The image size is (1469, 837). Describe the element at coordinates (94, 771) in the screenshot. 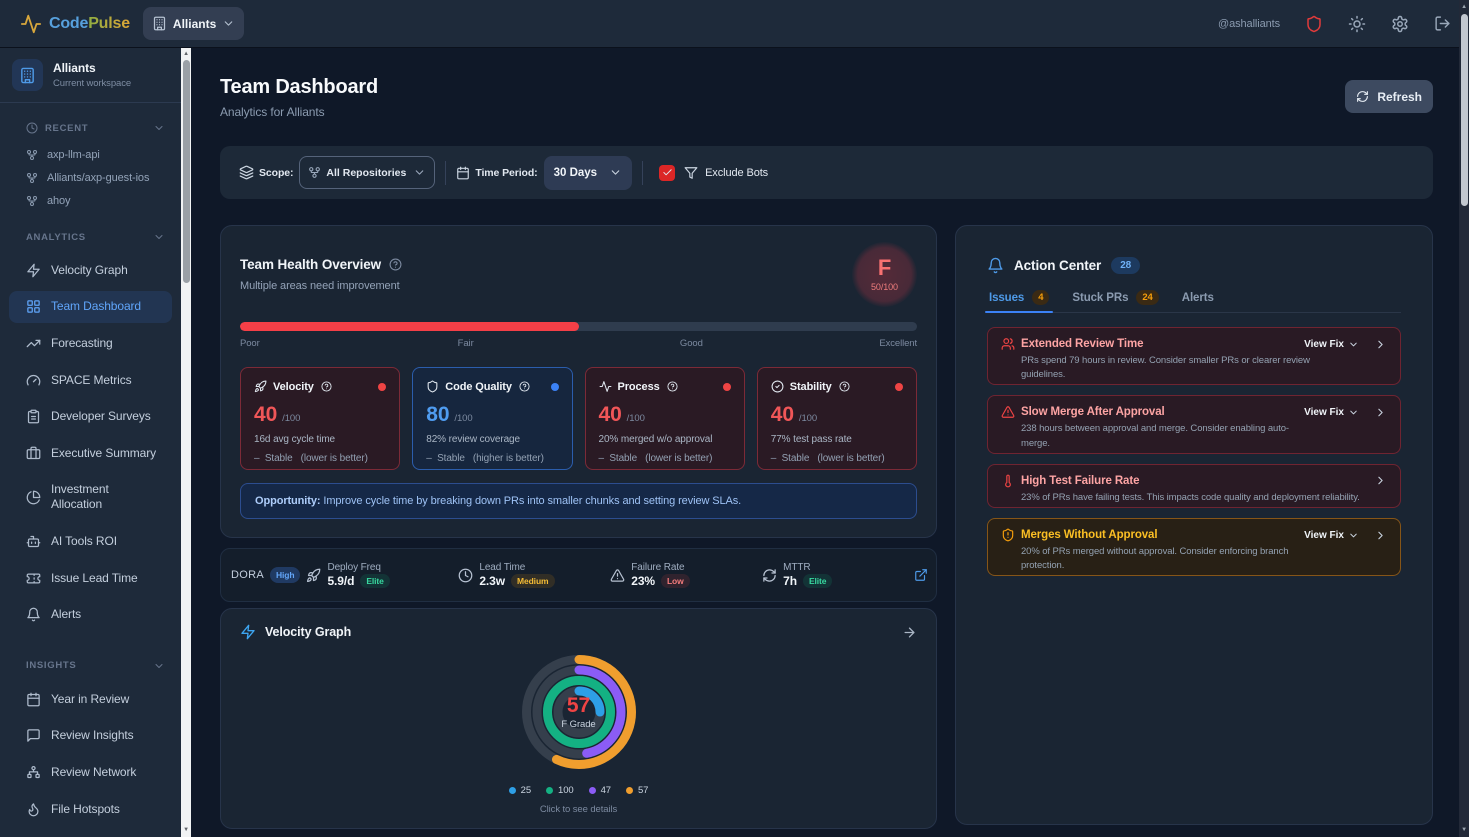

I see `sidebar-item-label: Review Network` at that location.